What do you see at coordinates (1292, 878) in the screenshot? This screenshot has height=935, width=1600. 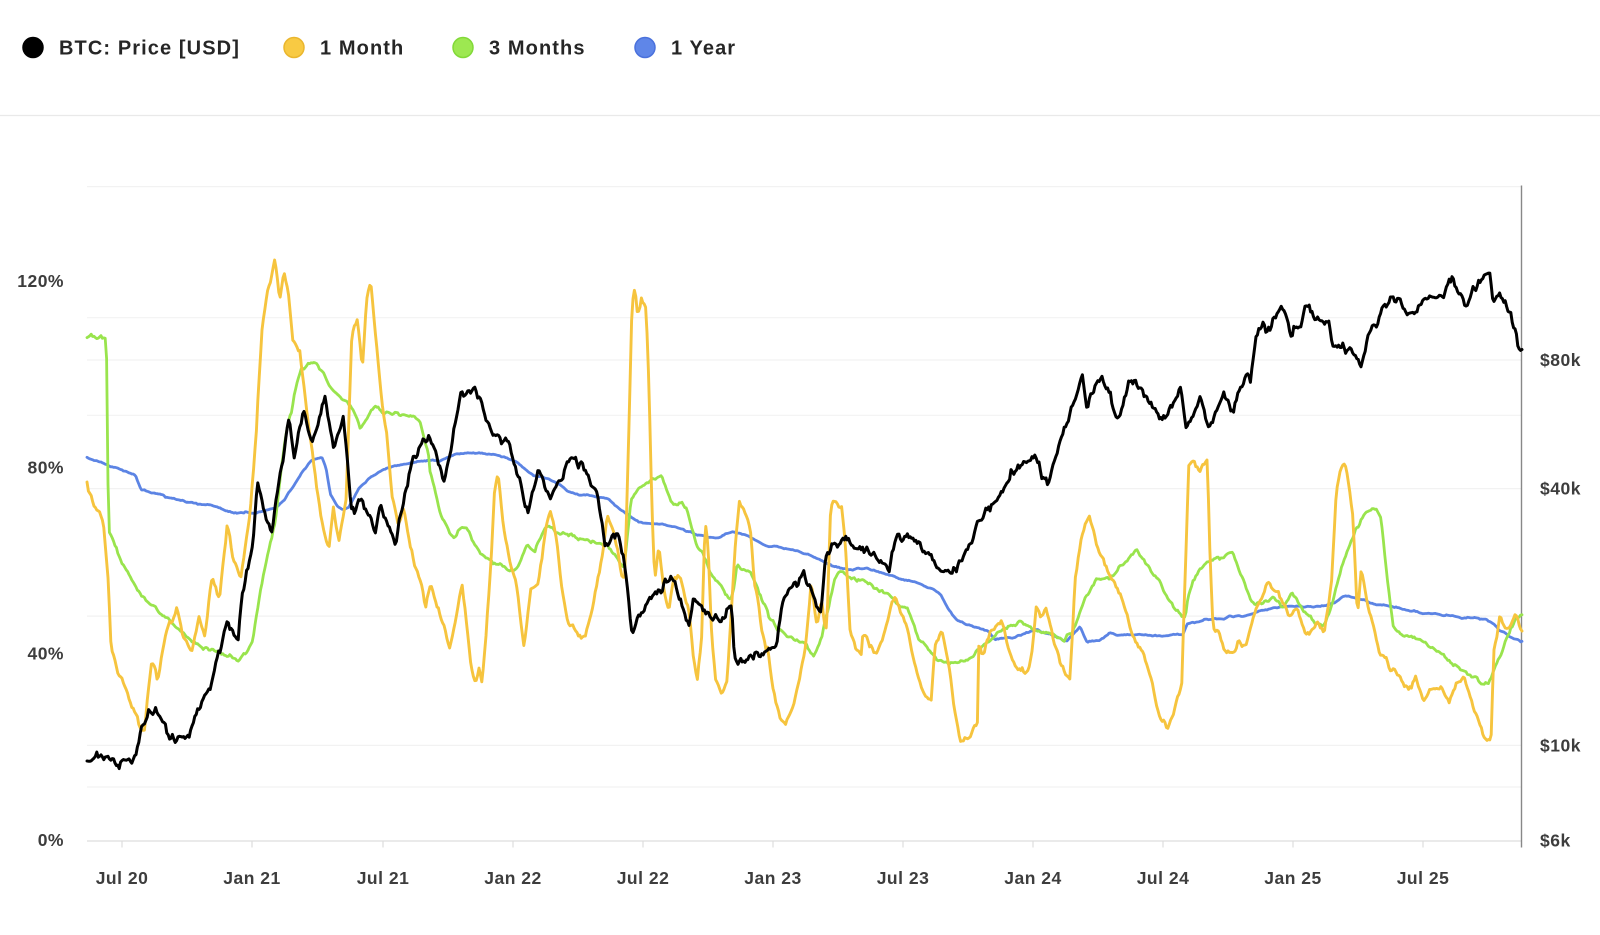 I see `svg-text: Jan 25` at bounding box center [1292, 878].